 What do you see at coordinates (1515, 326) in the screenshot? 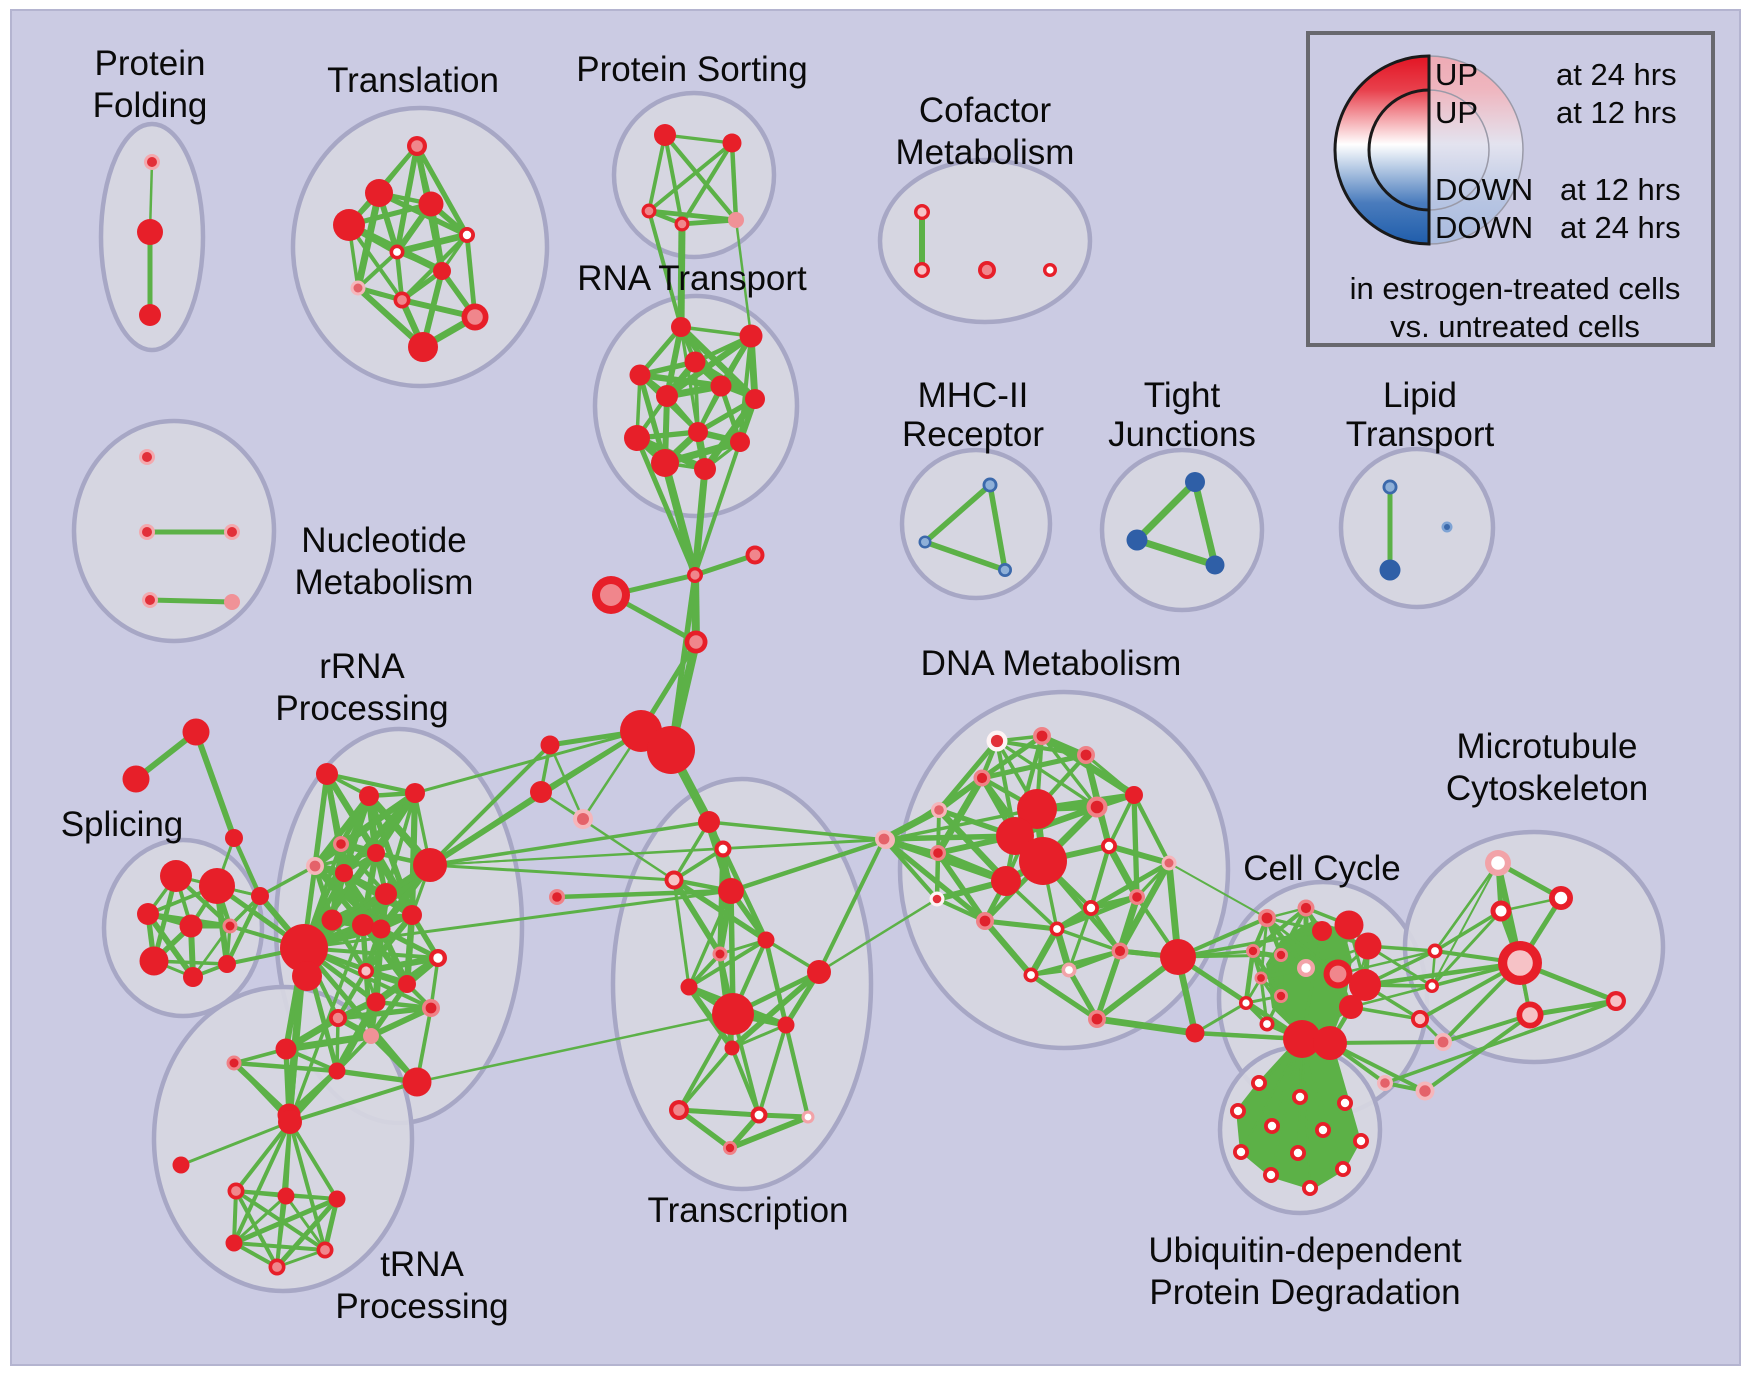
I see `svg-text: vs. untreated cells` at bounding box center [1515, 326].